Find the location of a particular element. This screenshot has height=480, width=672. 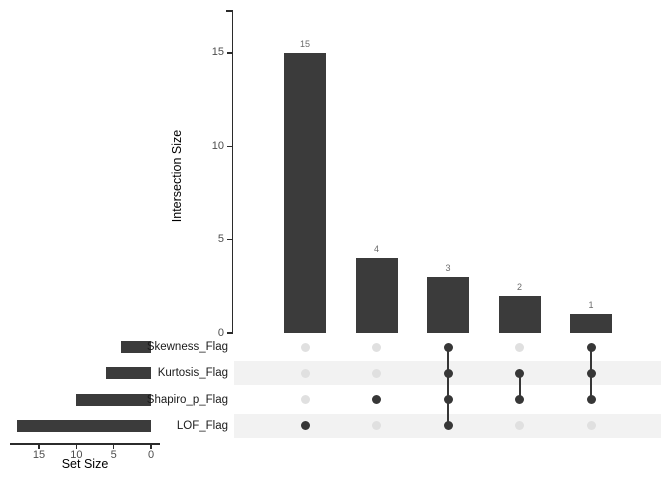

set-label: LOF_Flag is located at coordinates (202, 425).